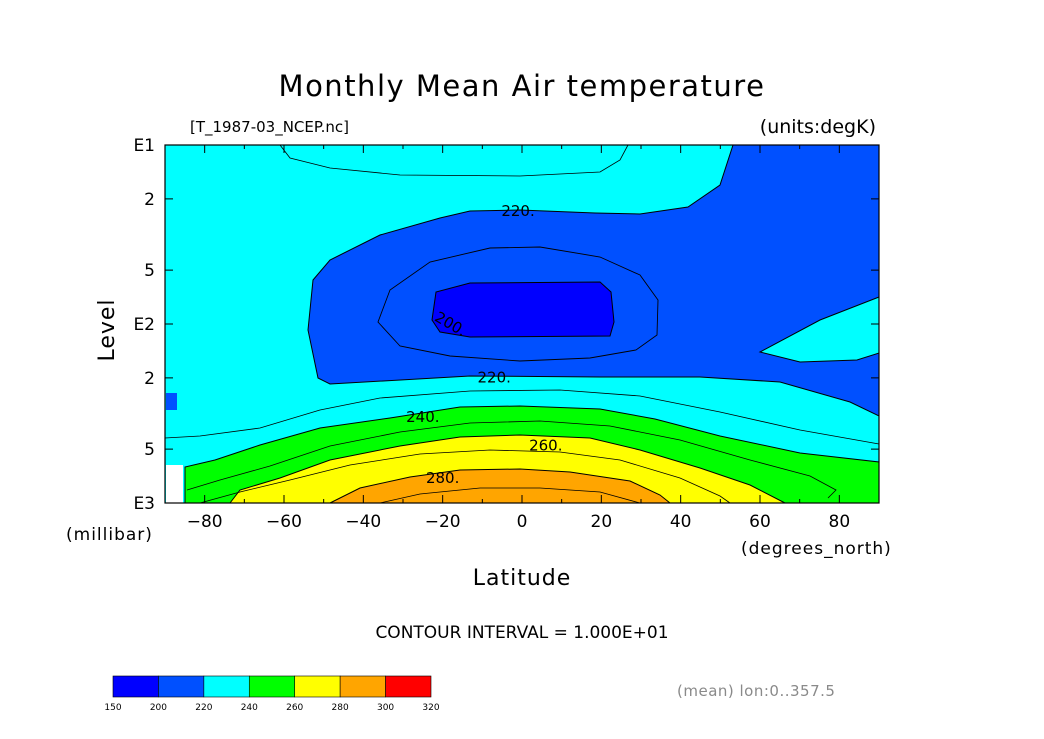 This screenshot has height=739, width=1044. I want to click on colorbar-label: 260, so click(294, 708).